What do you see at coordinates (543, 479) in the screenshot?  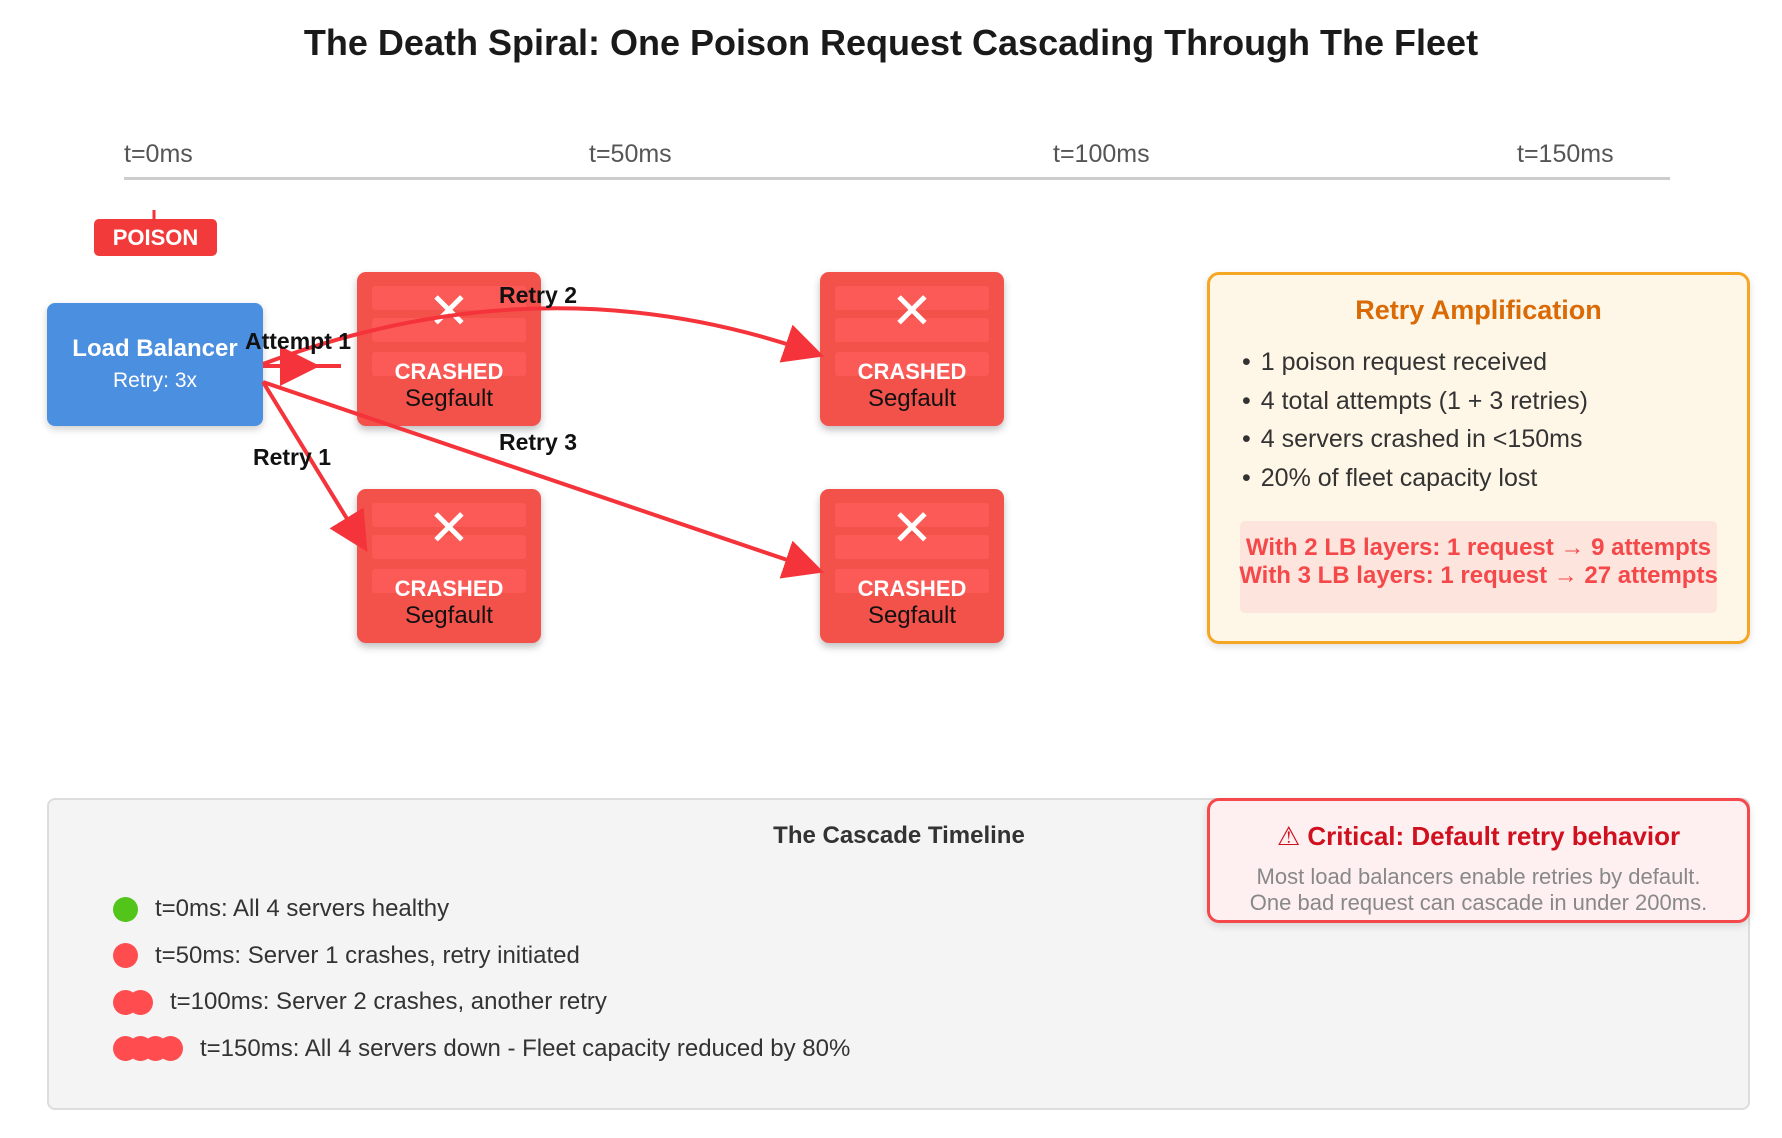 I see `retry-3-arrow` at bounding box center [543, 479].